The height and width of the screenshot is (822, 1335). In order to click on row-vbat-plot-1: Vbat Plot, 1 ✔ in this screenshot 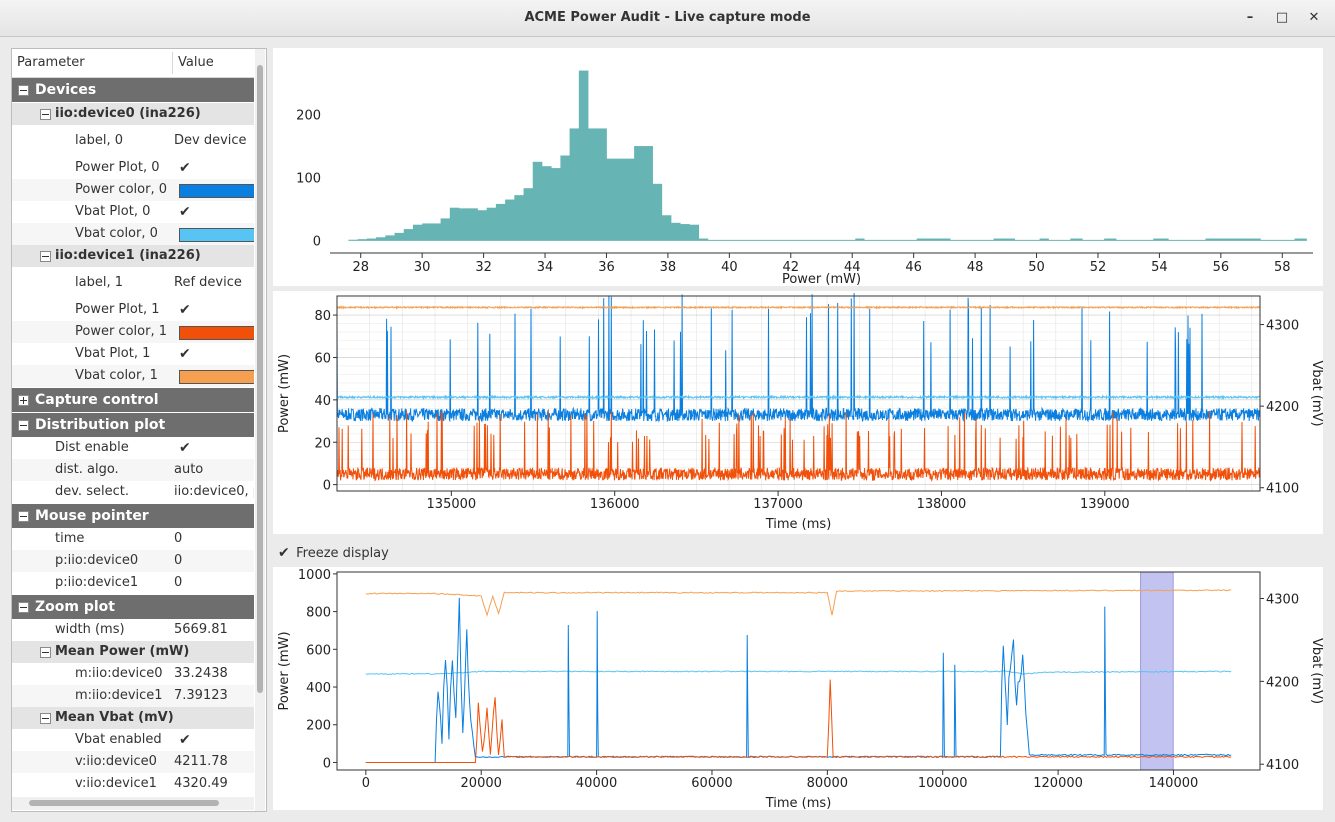, I will do `click(133, 354)`.